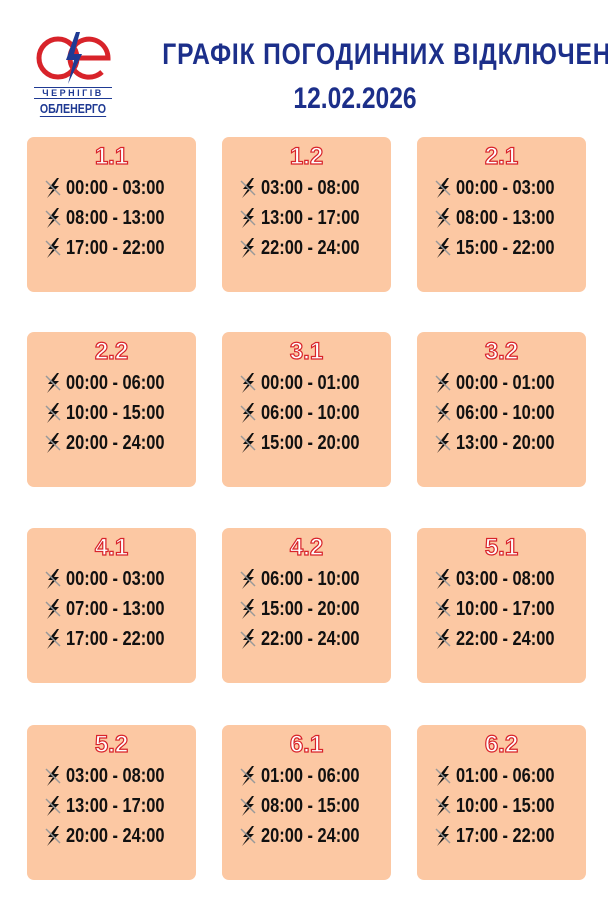  Describe the element at coordinates (111, 156) in the screenshot. I see `group-label: 1.1` at that location.